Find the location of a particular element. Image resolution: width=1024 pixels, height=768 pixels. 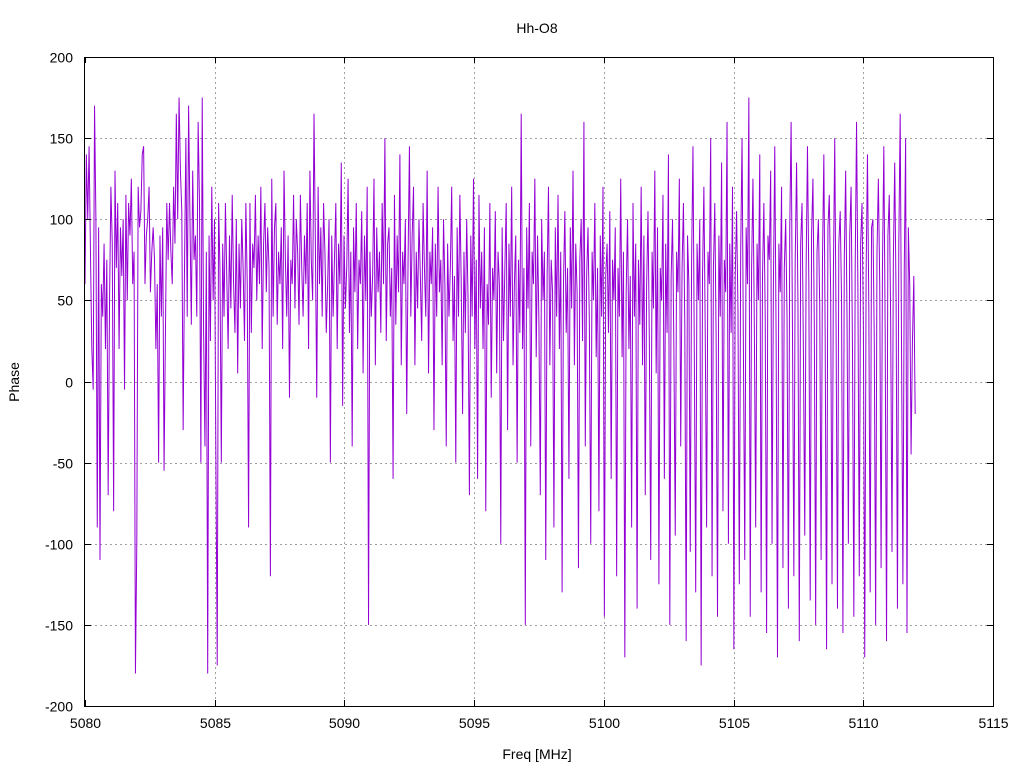

y-tick-label: -50 is located at coordinates (63, 464).